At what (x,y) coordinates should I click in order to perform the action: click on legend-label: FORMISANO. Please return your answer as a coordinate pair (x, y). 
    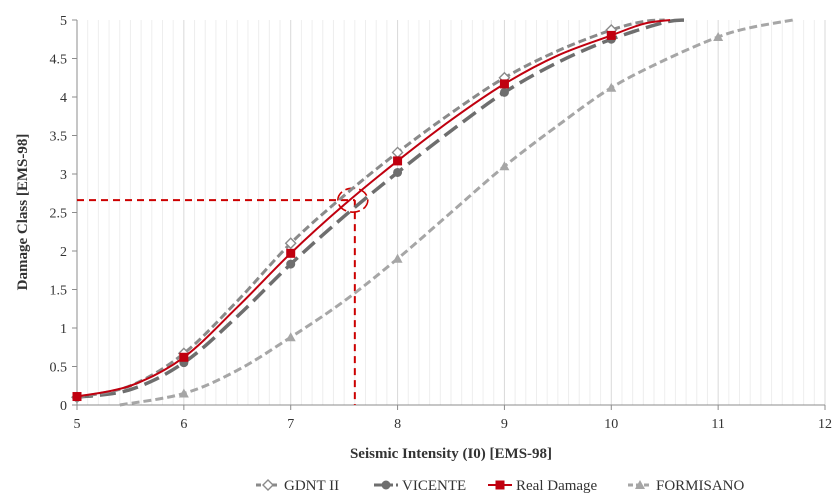
    Looking at the image, I should click on (700, 486).